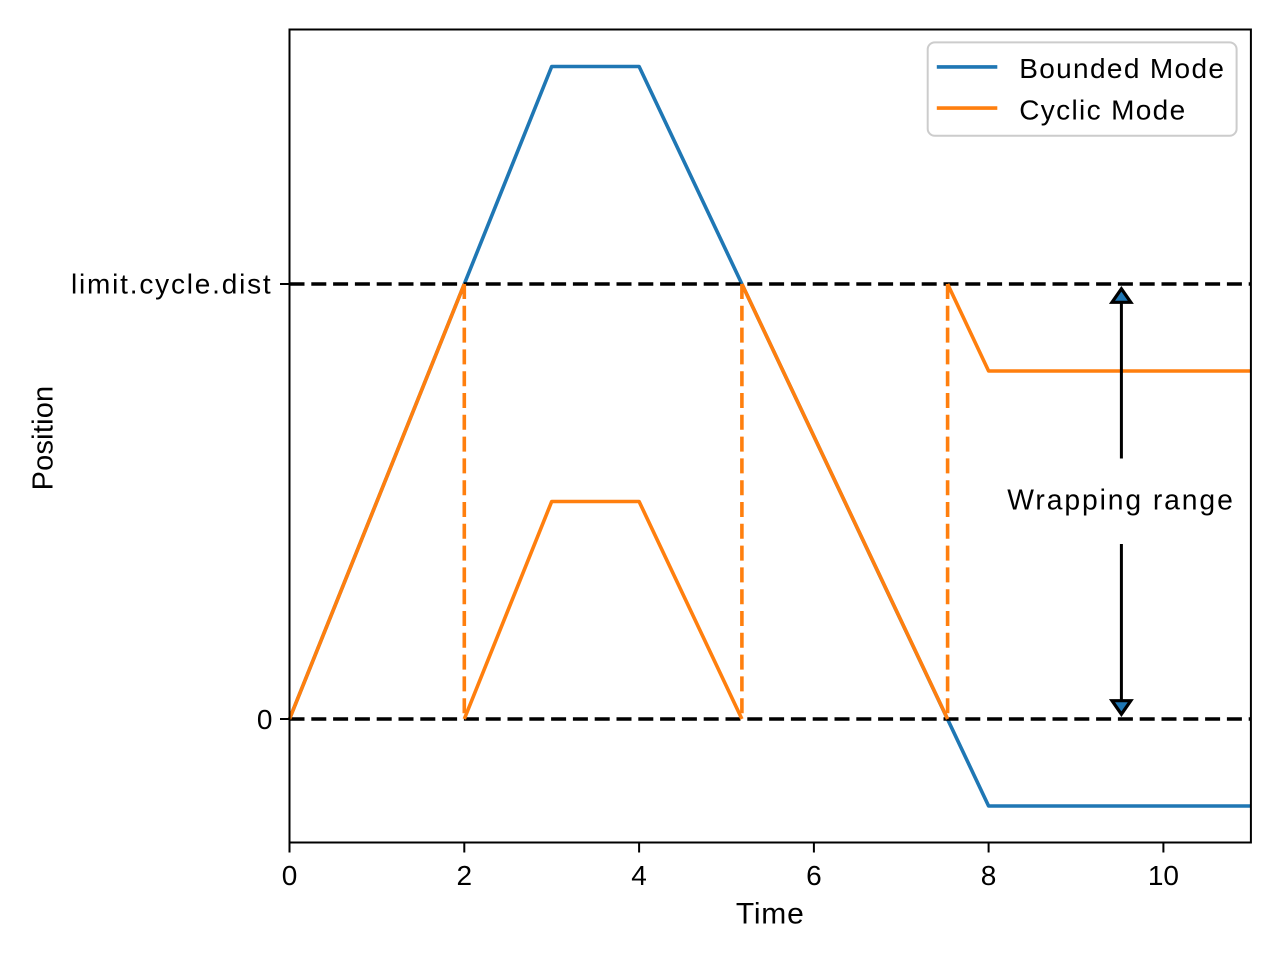 The height and width of the screenshot is (960, 1280). What do you see at coordinates (1122, 68) in the screenshot?
I see `svg-text: Bounded Mode` at bounding box center [1122, 68].